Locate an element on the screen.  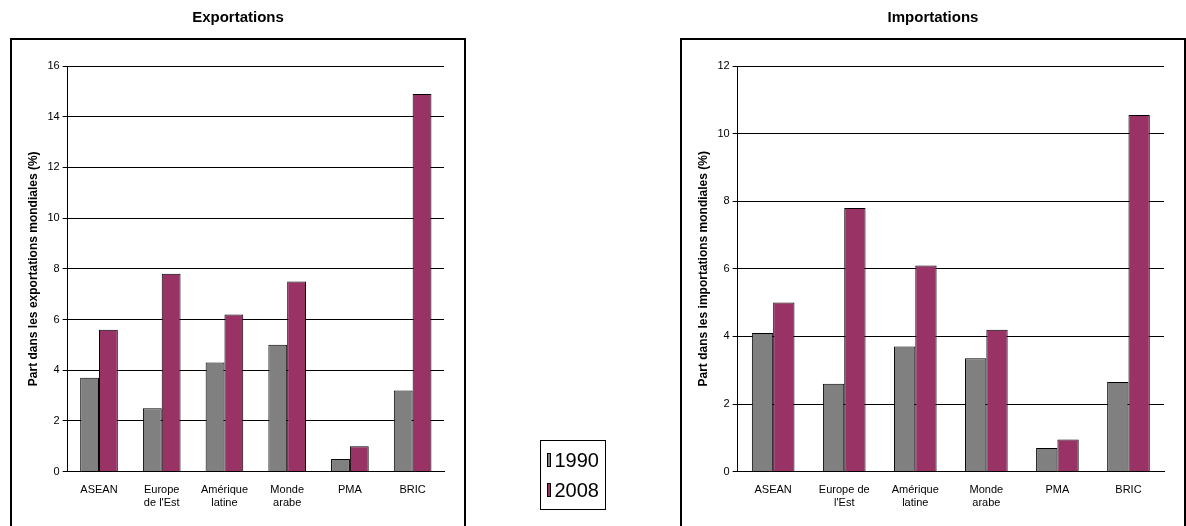
legend-label: 2008 is located at coordinates (576, 490).